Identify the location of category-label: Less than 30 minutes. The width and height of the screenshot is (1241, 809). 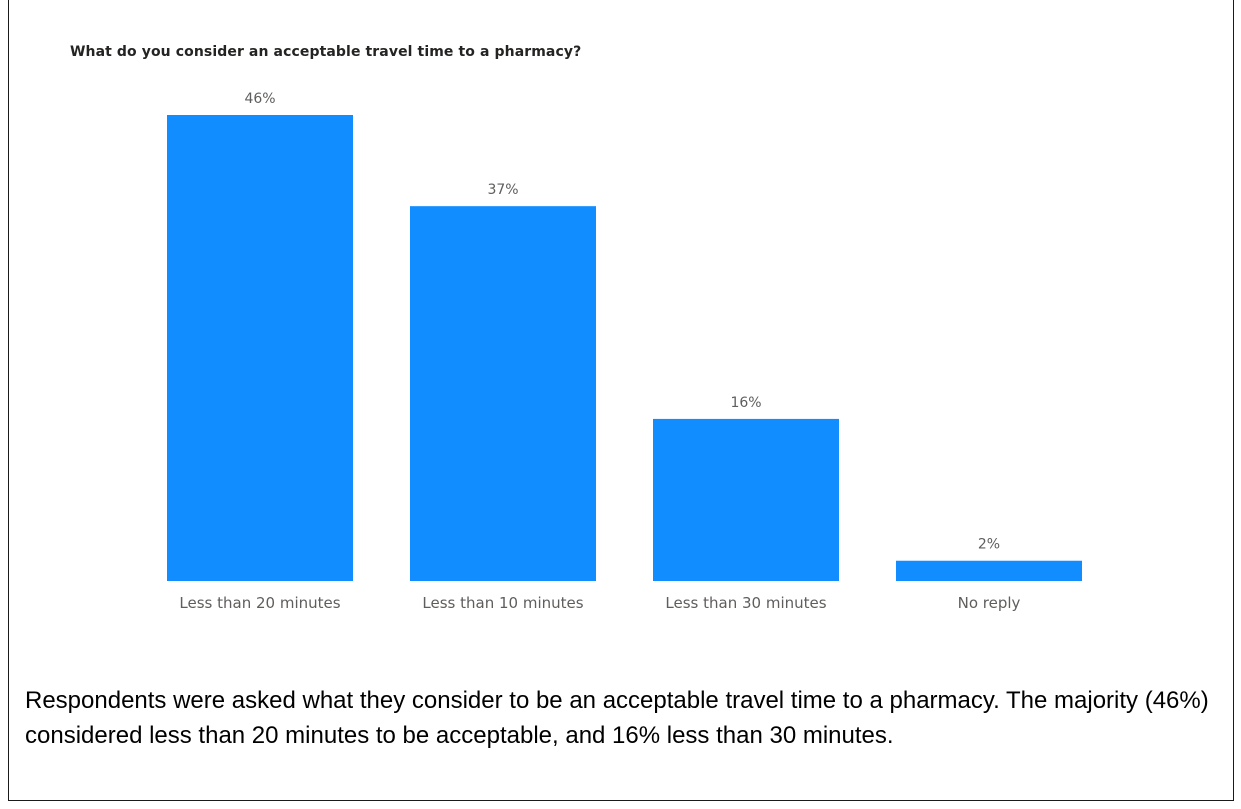
(745, 603).